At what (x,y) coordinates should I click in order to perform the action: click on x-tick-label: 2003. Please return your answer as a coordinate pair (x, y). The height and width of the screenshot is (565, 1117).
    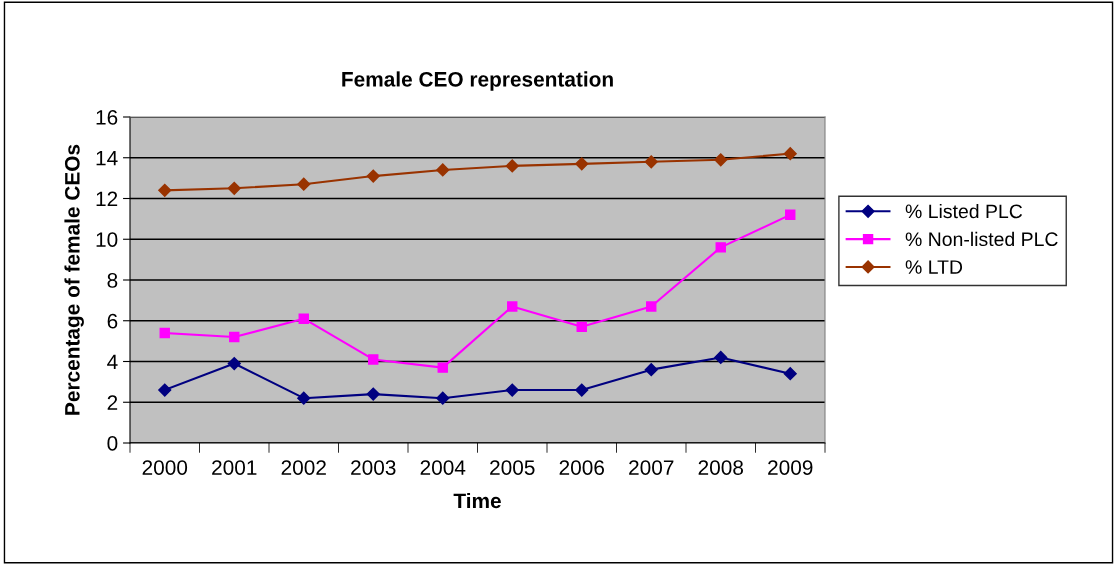
    Looking at the image, I should click on (373, 467).